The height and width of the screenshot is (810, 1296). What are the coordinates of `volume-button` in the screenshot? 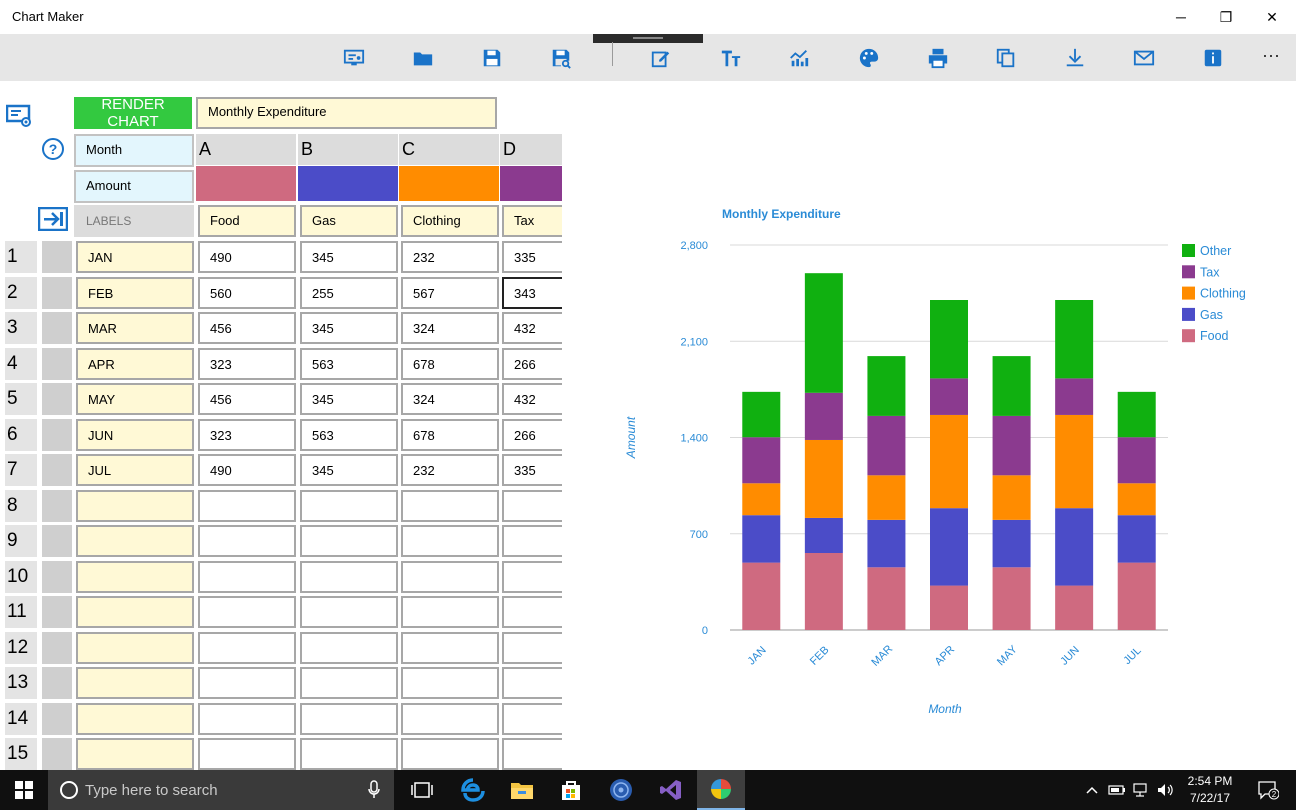 It's located at (1166, 790).